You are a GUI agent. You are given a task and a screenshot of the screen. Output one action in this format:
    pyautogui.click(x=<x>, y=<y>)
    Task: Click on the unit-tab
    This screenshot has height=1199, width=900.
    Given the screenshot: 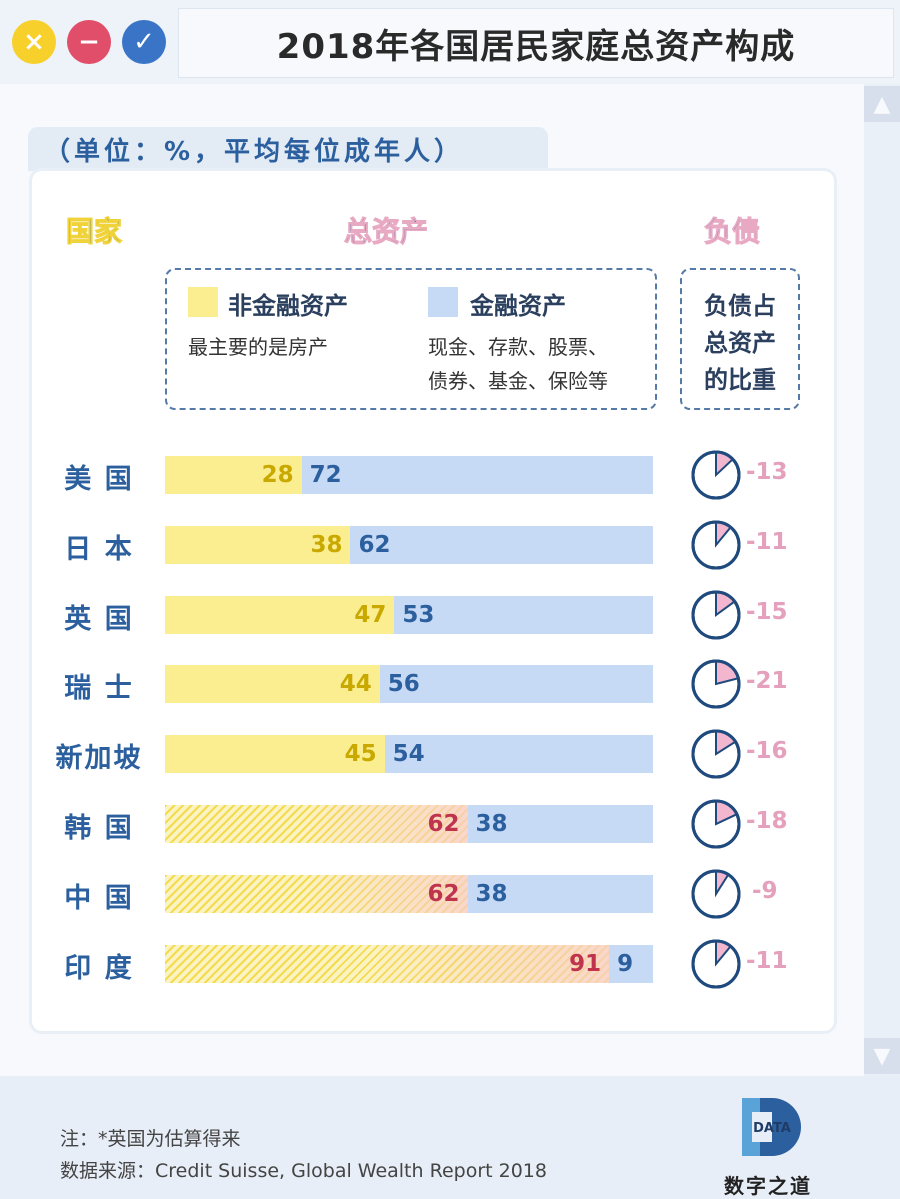 What is the action you would take?
    pyautogui.click(x=288, y=149)
    